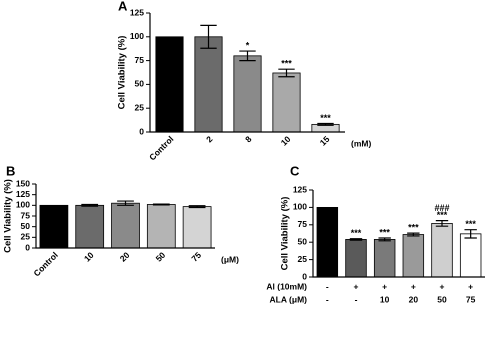 The height and width of the screenshot is (338, 494). What do you see at coordinates (442, 299) in the screenshot?
I see `row-value: 50` at bounding box center [442, 299].